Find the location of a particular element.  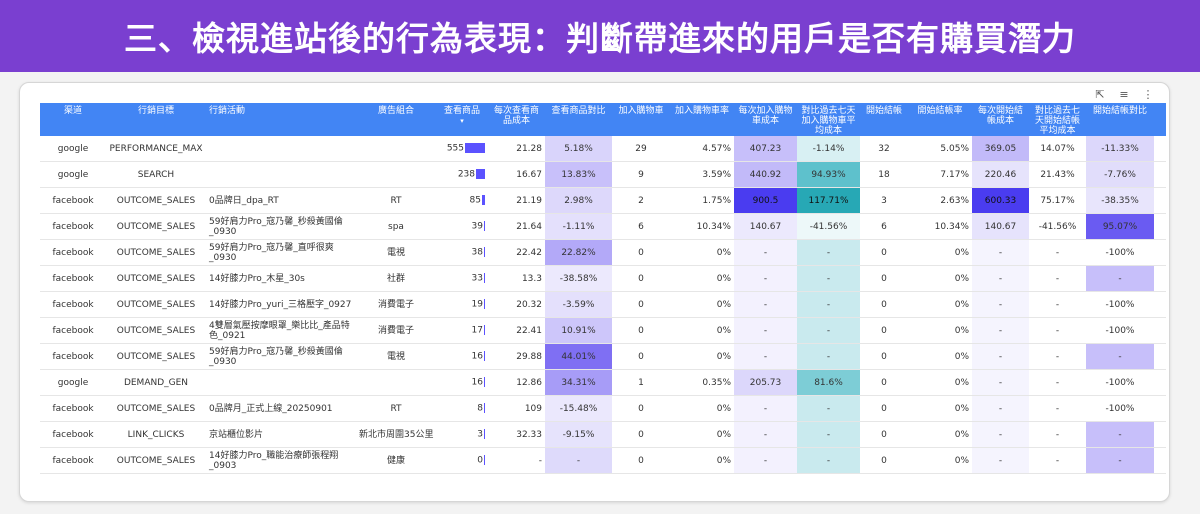

atc-cell: 9 is located at coordinates (641, 174).